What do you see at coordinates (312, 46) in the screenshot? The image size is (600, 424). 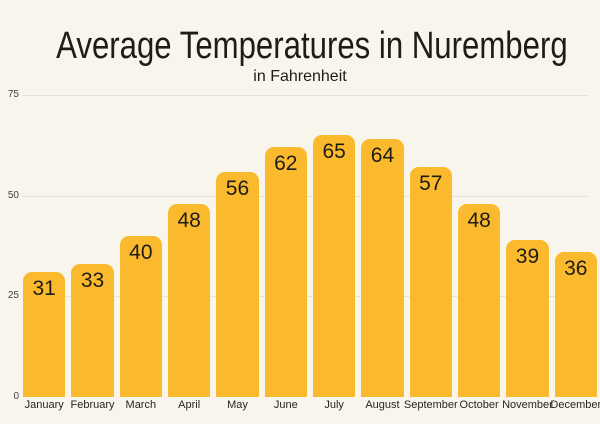 I see `chart-title-text: Average Temperatures in Nuremberg` at bounding box center [312, 46].